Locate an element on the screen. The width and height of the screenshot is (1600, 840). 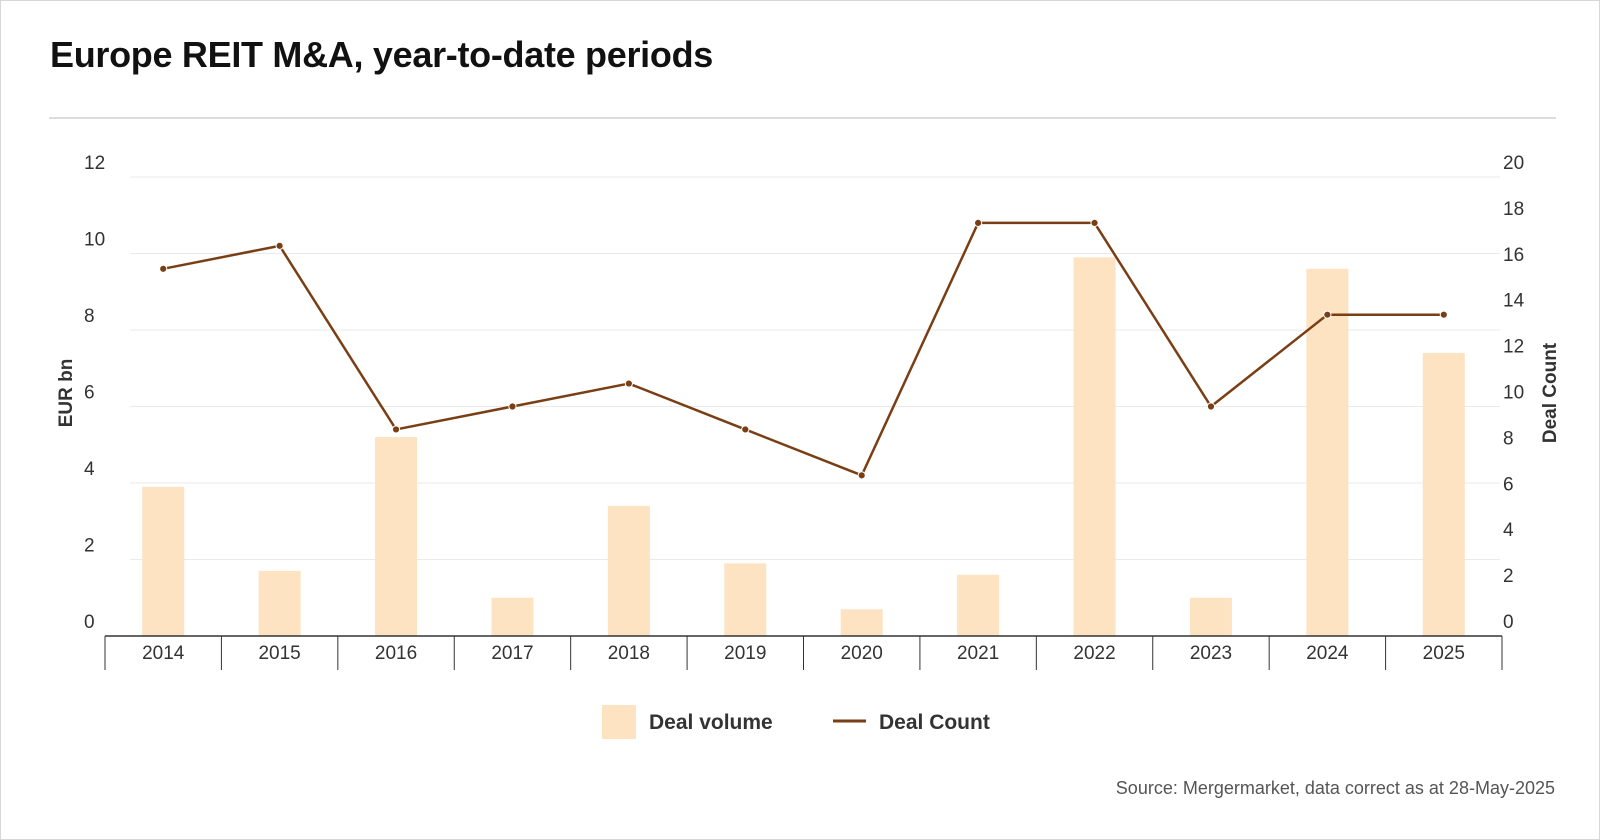
y-tick-label-right: 10 is located at coordinates (1513, 393).